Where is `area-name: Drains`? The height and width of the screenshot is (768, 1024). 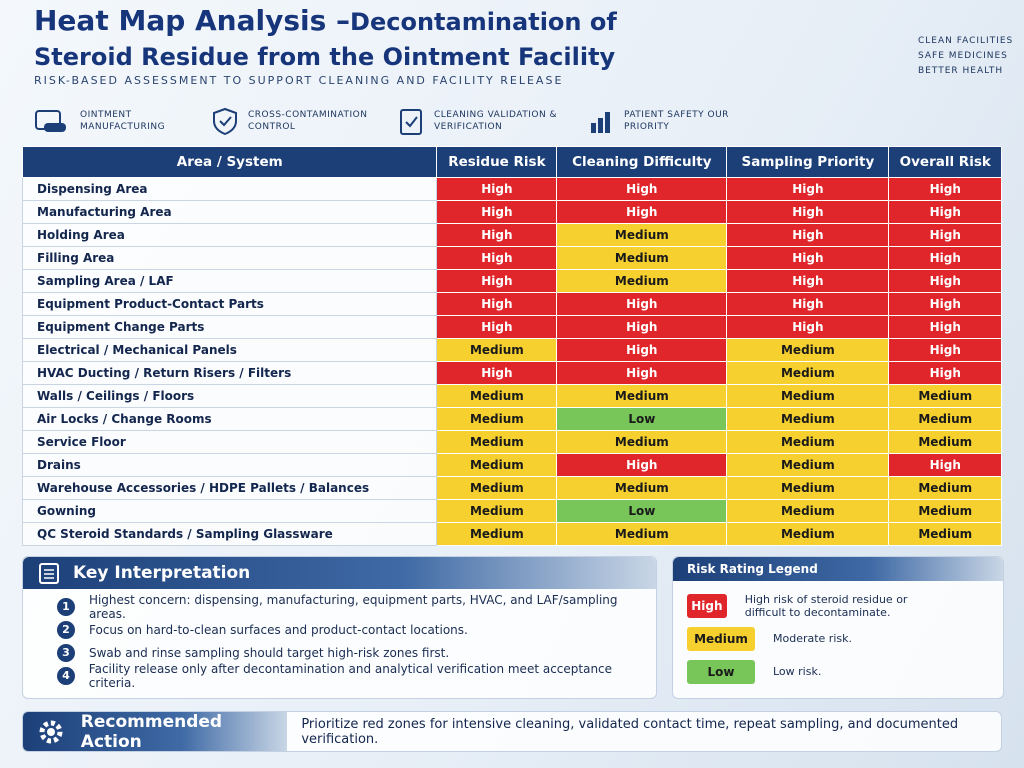 area-name: Drains is located at coordinates (229, 465).